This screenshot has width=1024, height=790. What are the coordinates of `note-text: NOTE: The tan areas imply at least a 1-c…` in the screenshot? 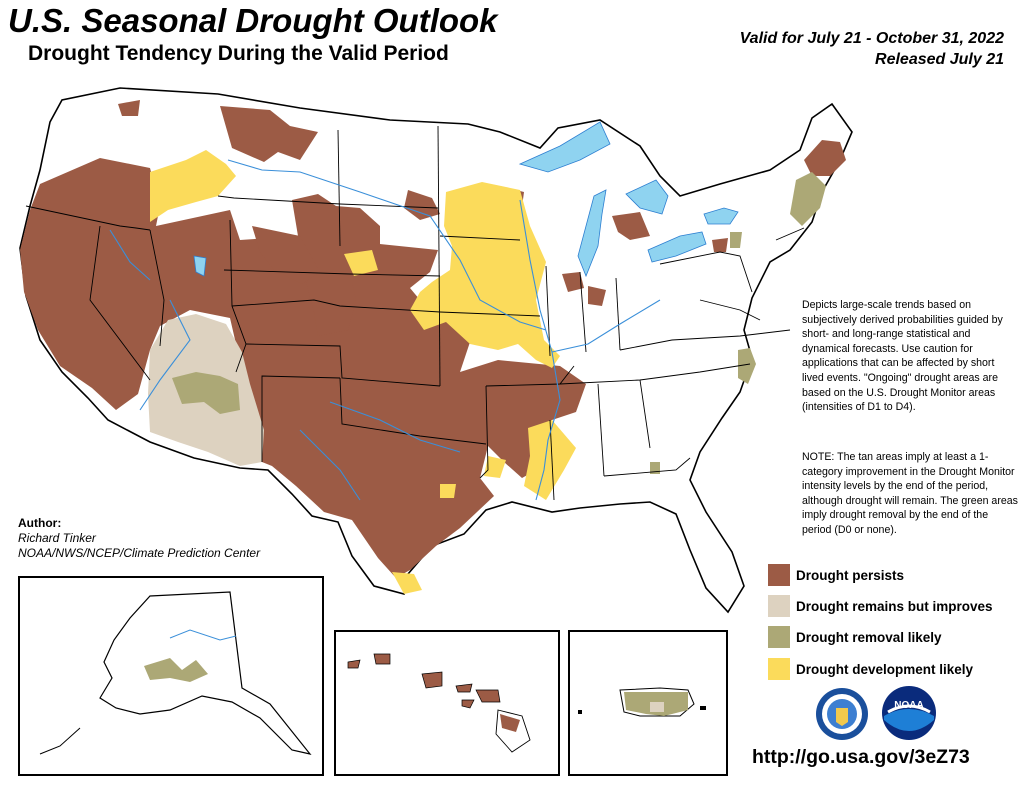 It's located at (910, 493).